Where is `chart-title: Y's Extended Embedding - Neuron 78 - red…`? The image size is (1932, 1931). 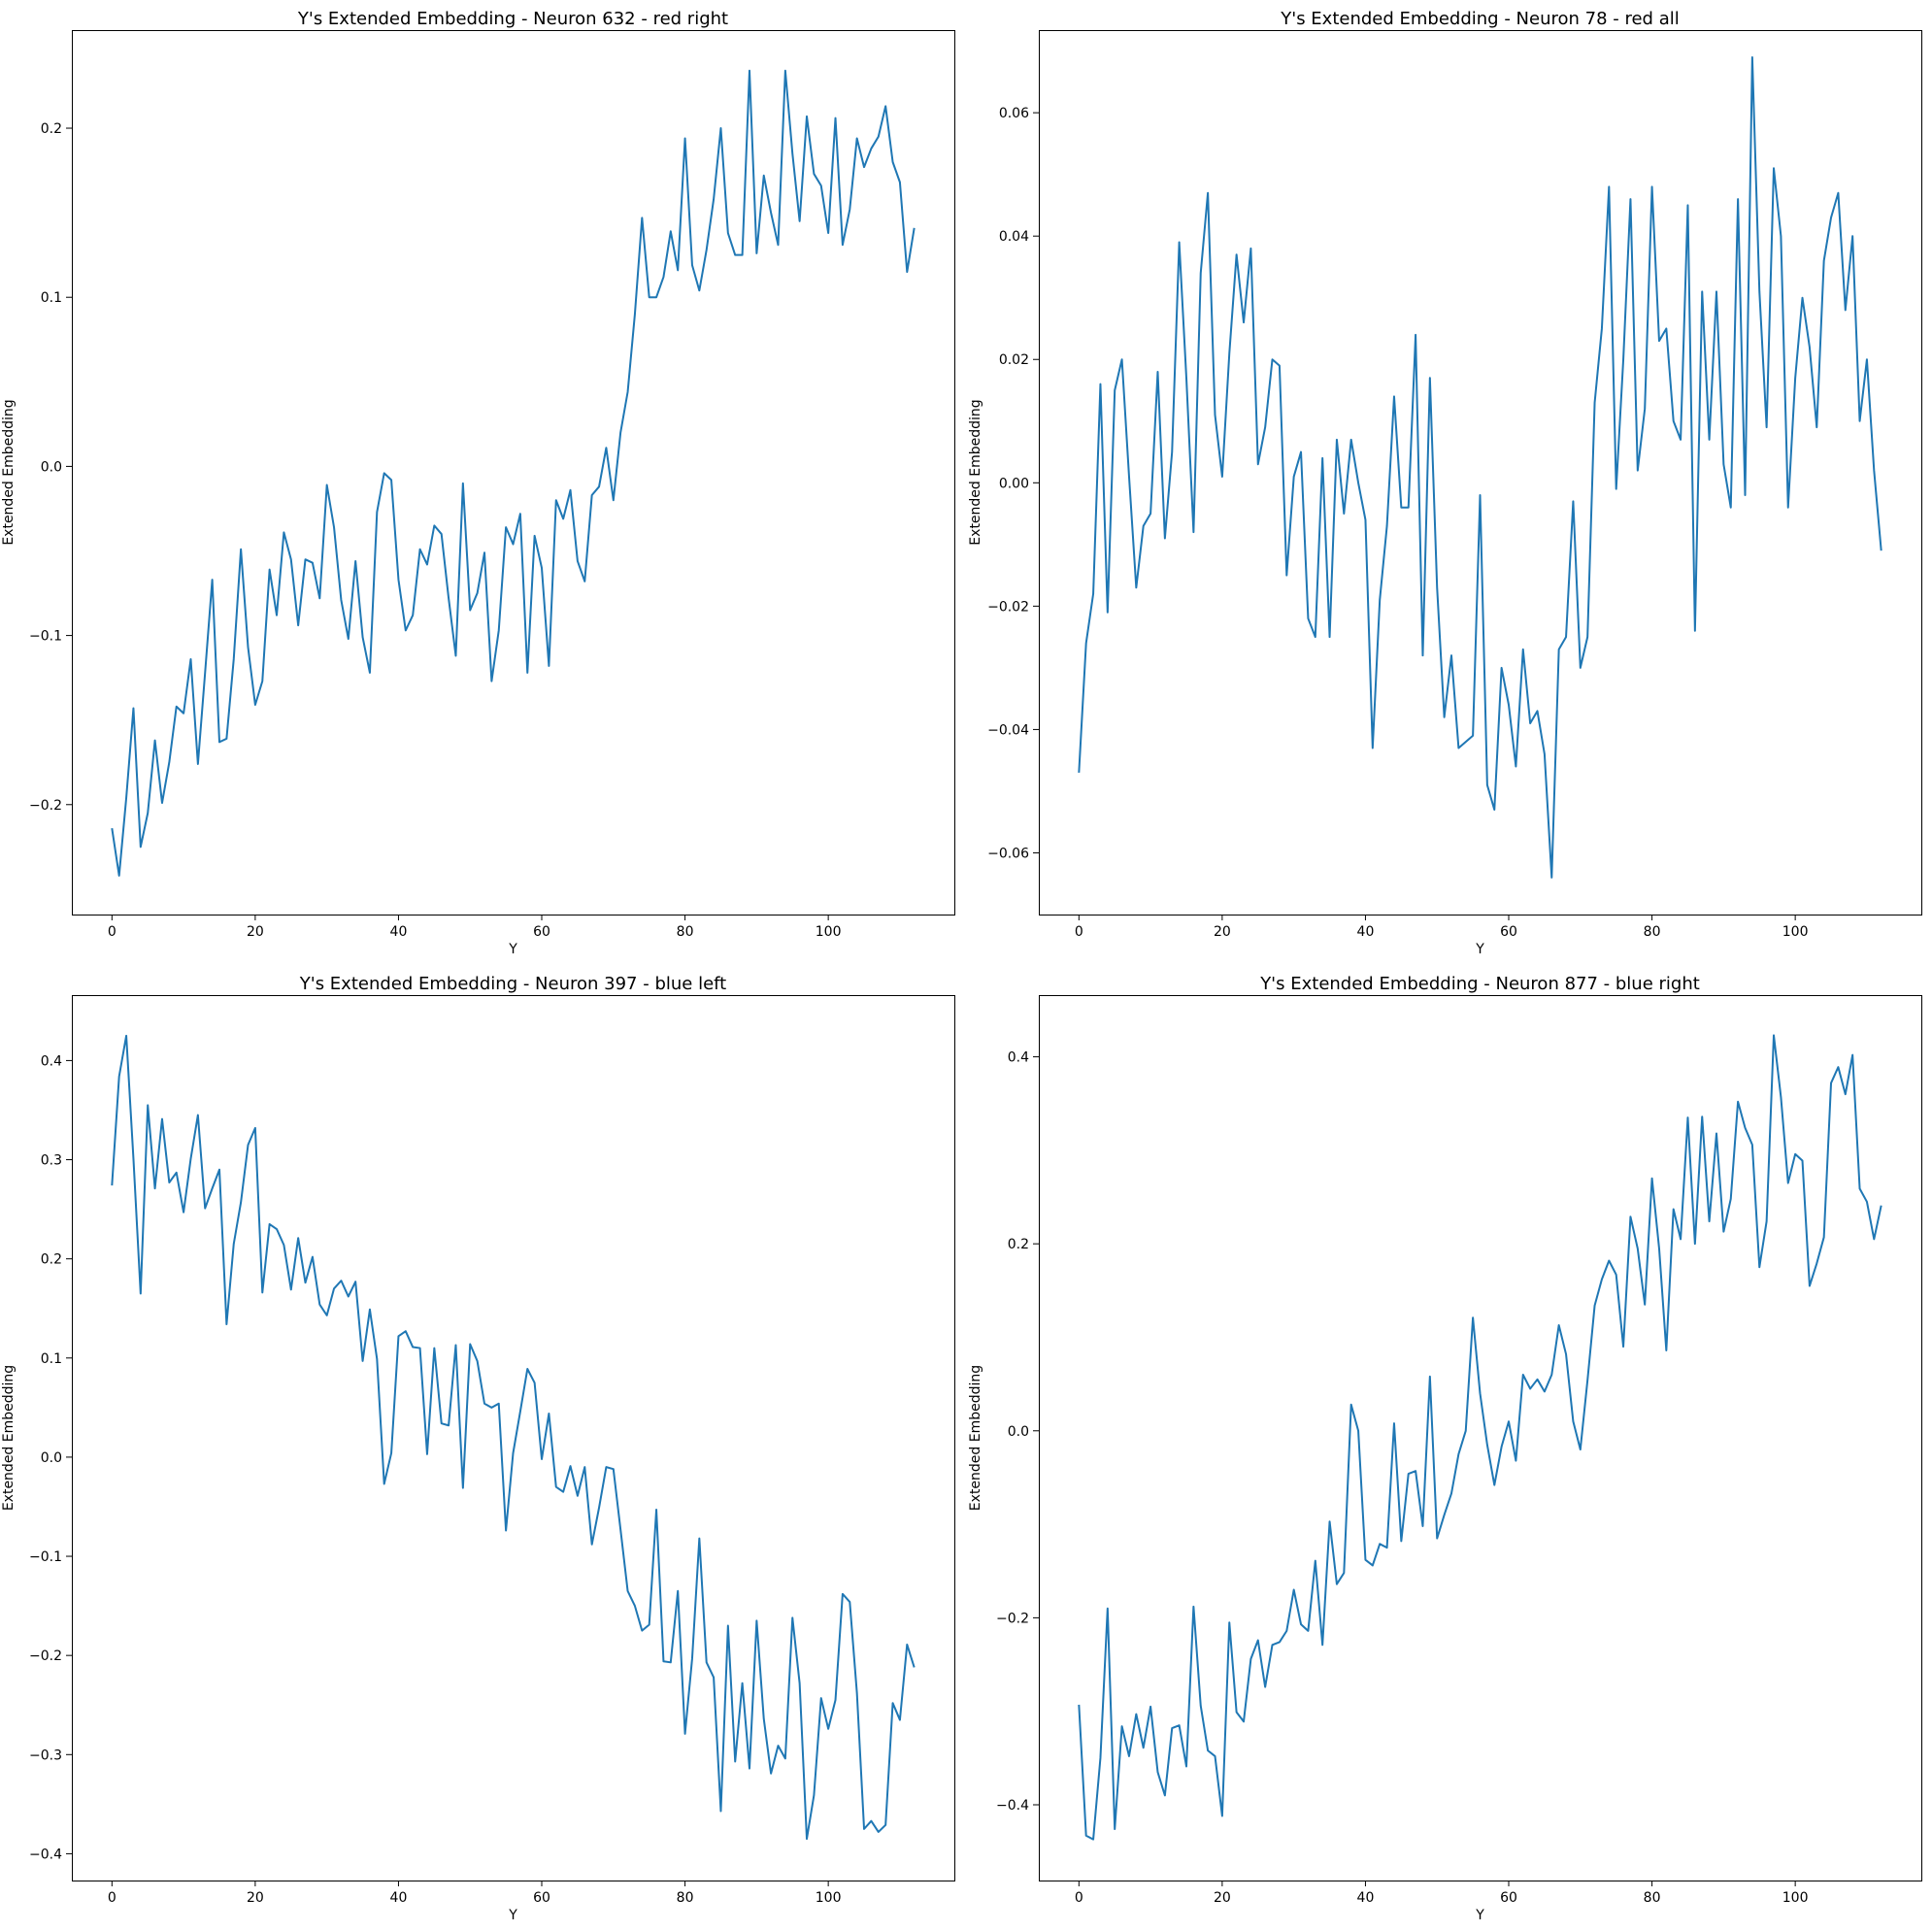 chart-title: Y's Extended Embedding - Neuron 78 - red… is located at coordinates (1480, 19).